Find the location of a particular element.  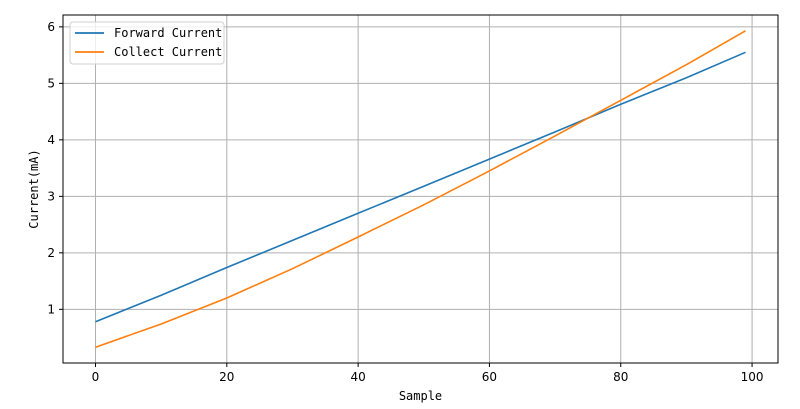

y-tick-label: 2 is located at coordinates (51, 253).